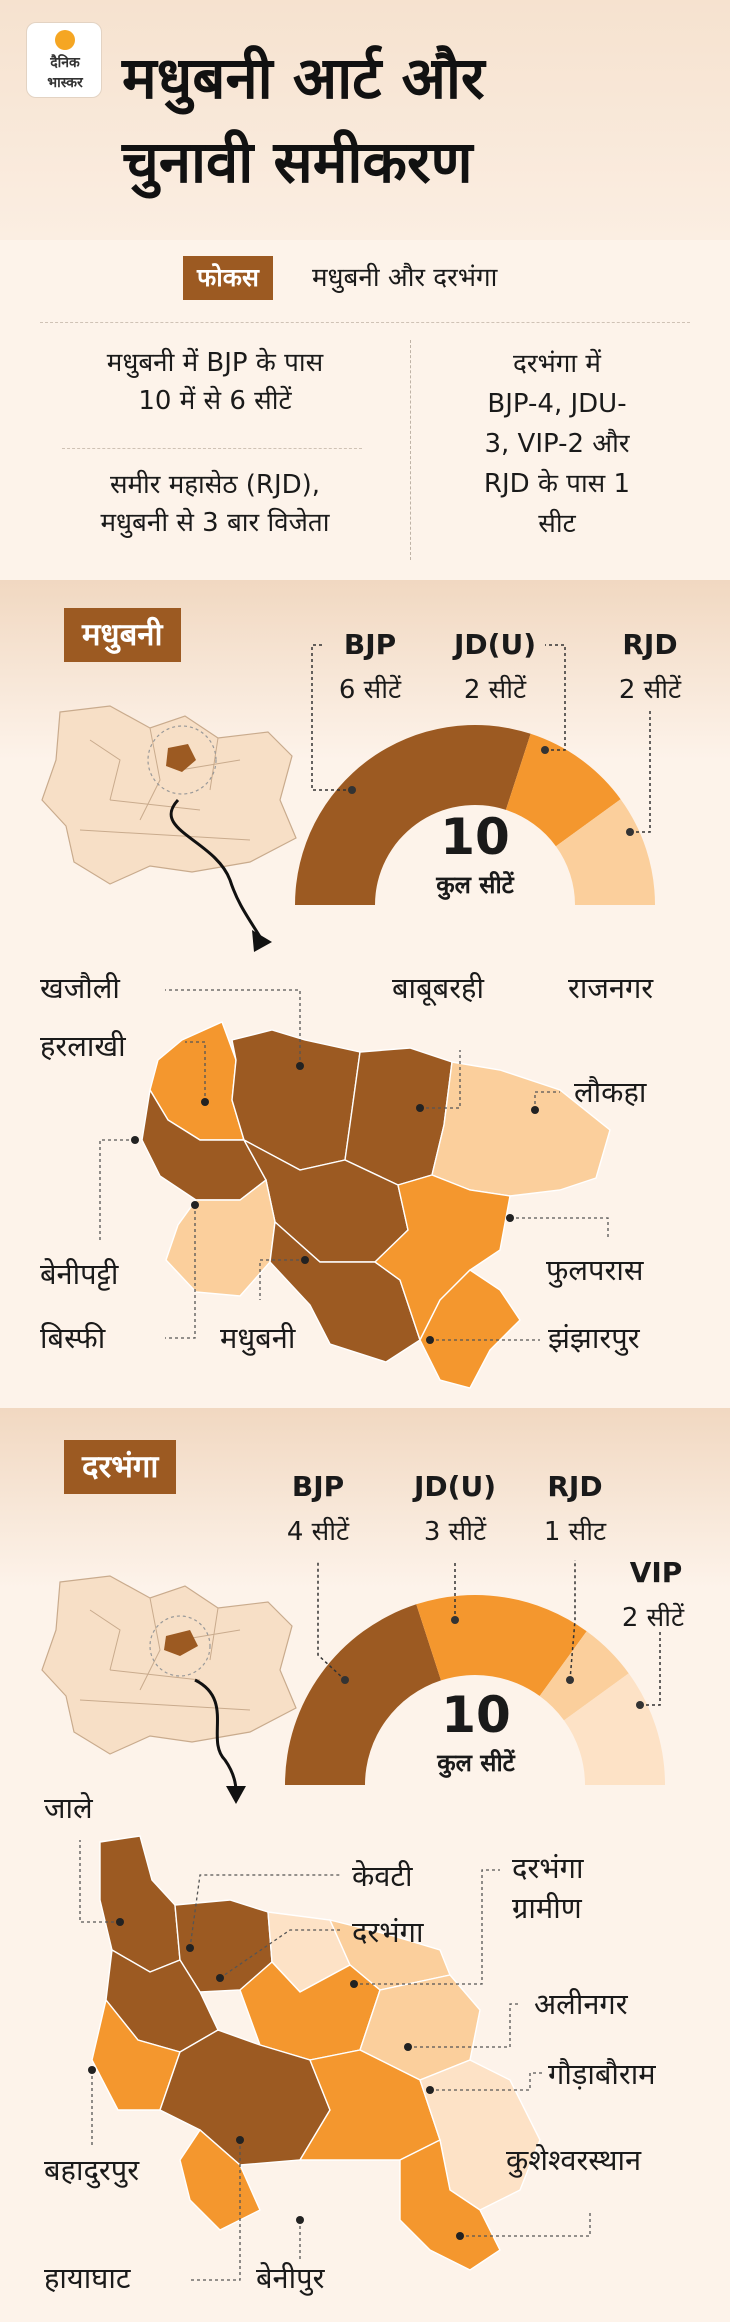  Describe the element at coordinates (65, 40) in the screenshot. I see `sun-icon` at that location.